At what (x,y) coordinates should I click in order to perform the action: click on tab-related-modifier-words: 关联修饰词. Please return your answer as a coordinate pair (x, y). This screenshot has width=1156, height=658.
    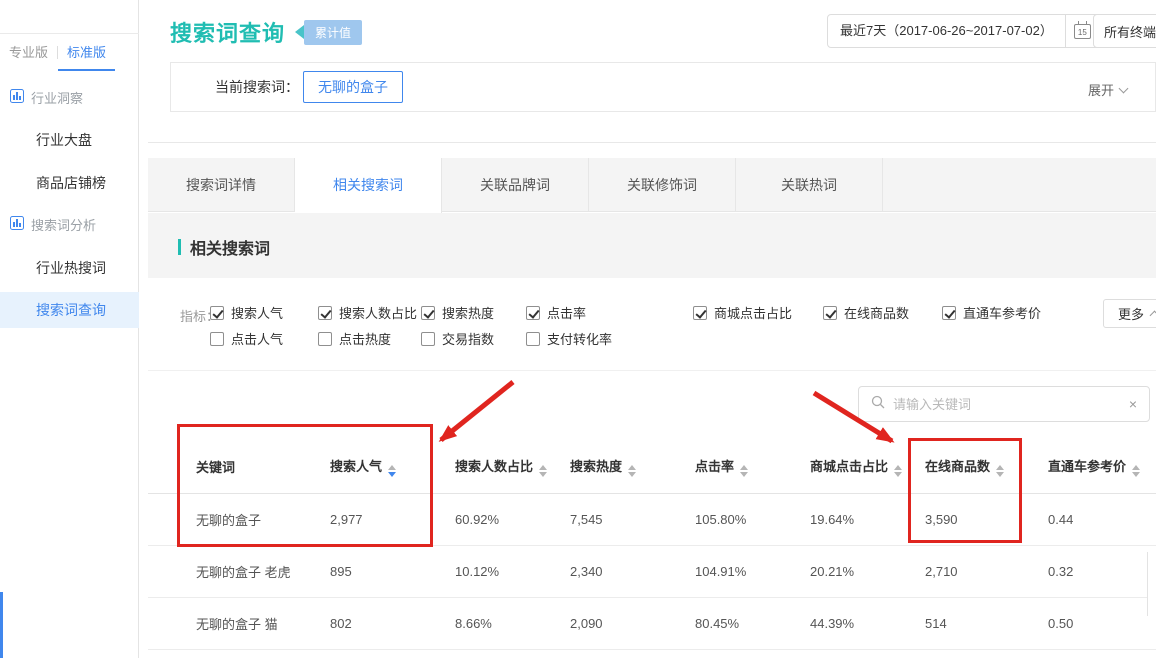
    Looking at the image, I should click on (662, 184).